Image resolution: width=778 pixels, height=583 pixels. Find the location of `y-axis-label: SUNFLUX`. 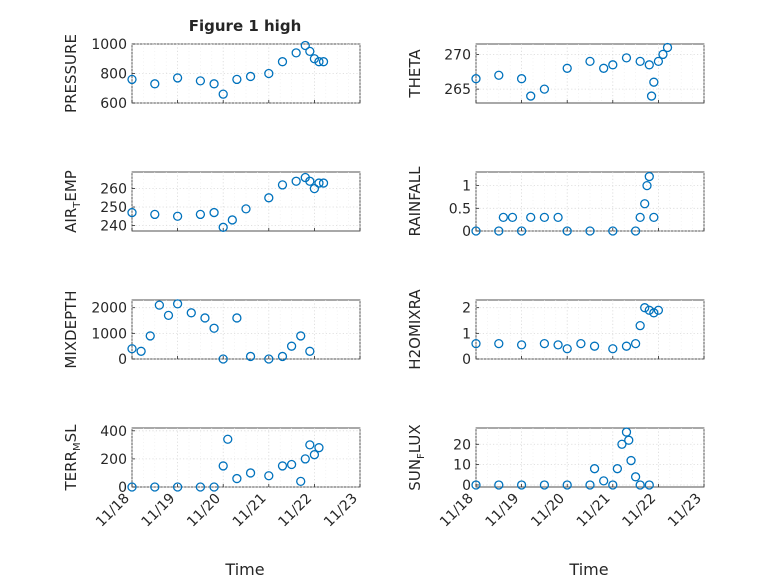

y-axis-label: SUNFLUX is located at coordinates (416, 457).